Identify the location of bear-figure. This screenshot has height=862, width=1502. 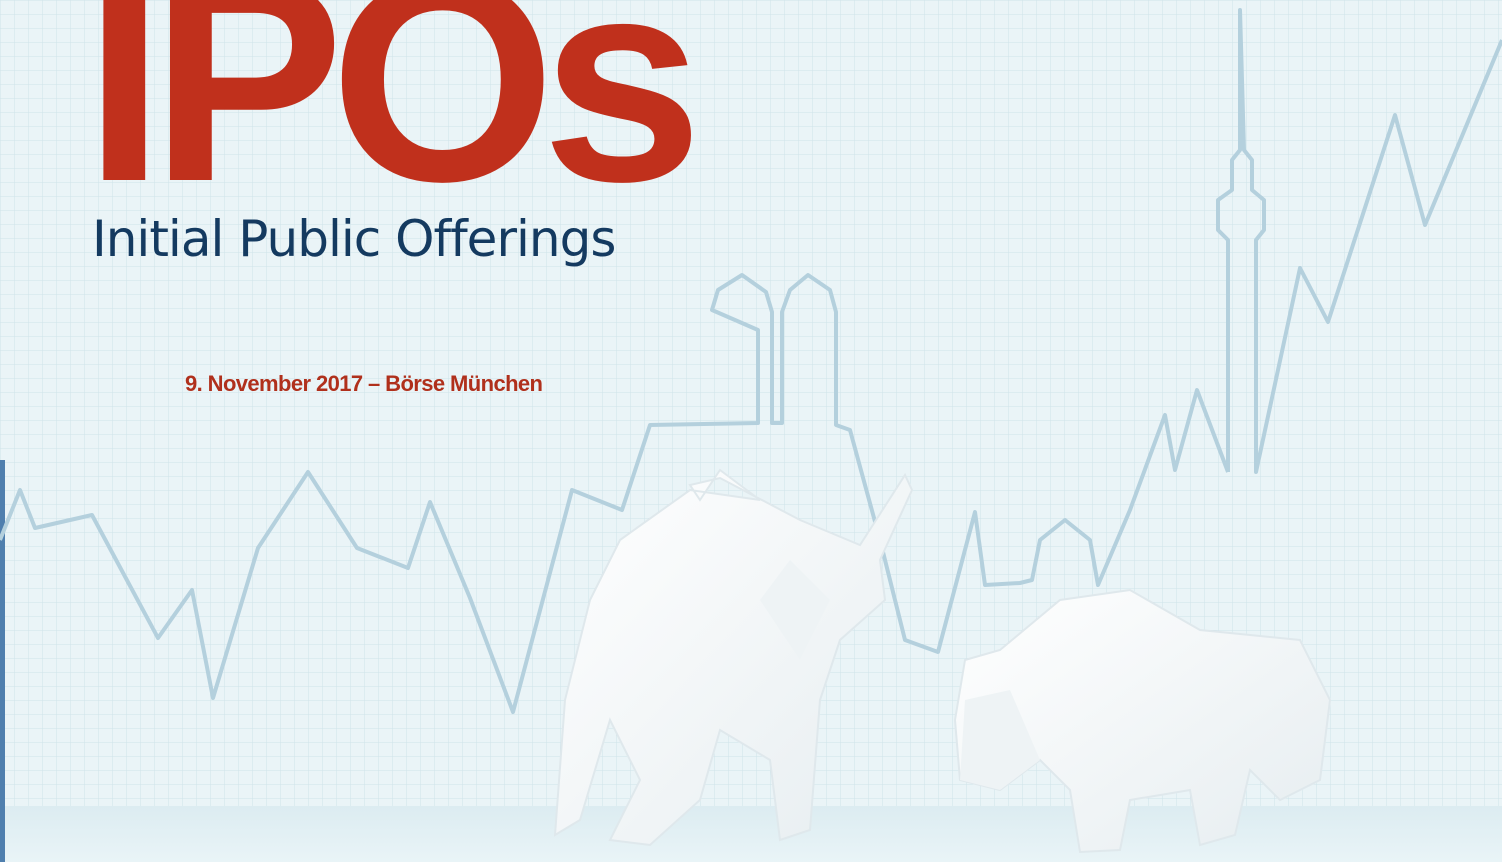
(1142, 721).